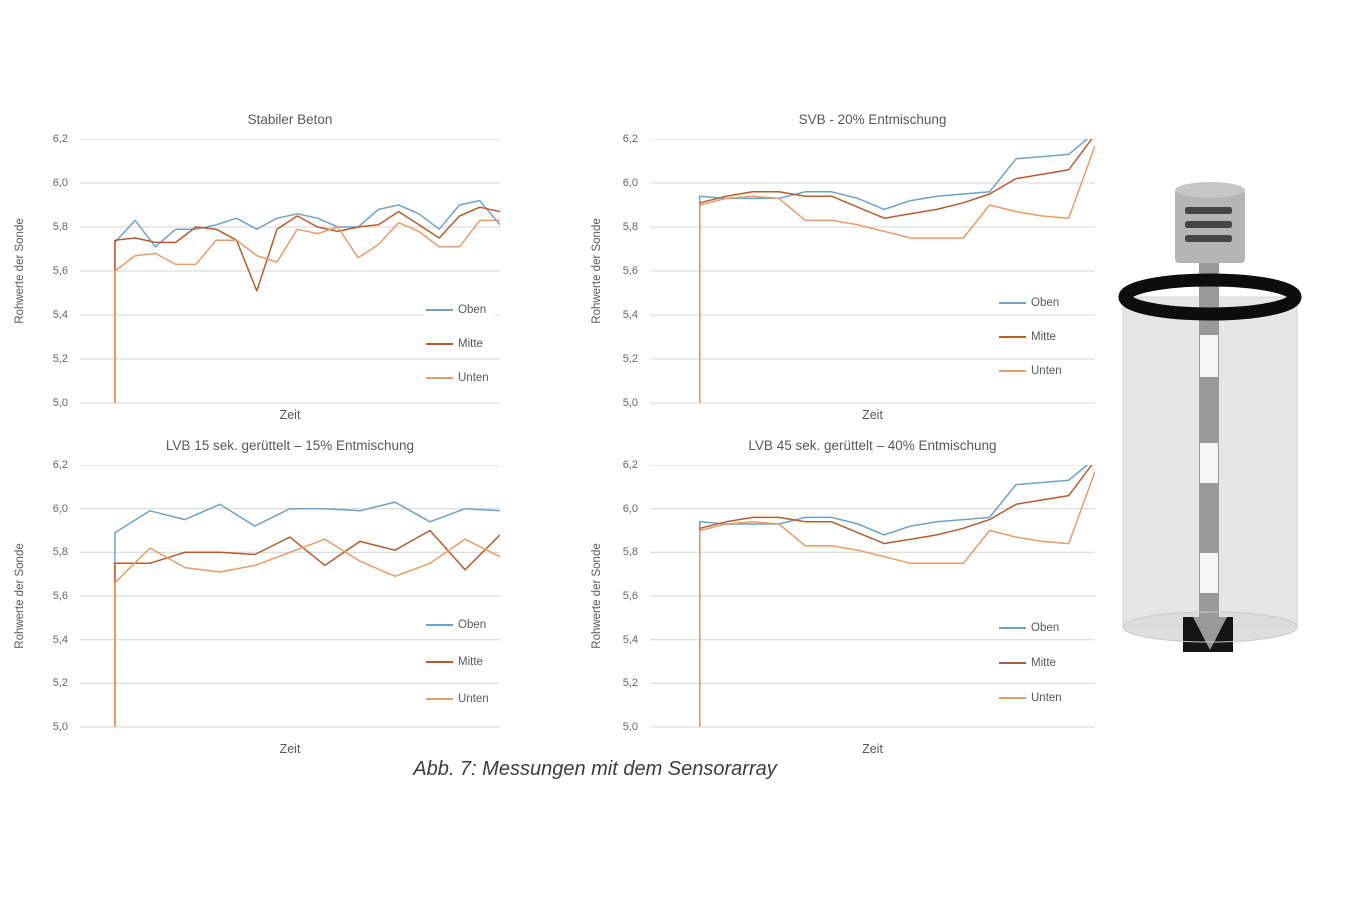 This screenshot has width=1350, height=900. What do you see at coordinates (1210, 297) in the screenshot?
I see `container-rim` at bounding box center [1210, 297].